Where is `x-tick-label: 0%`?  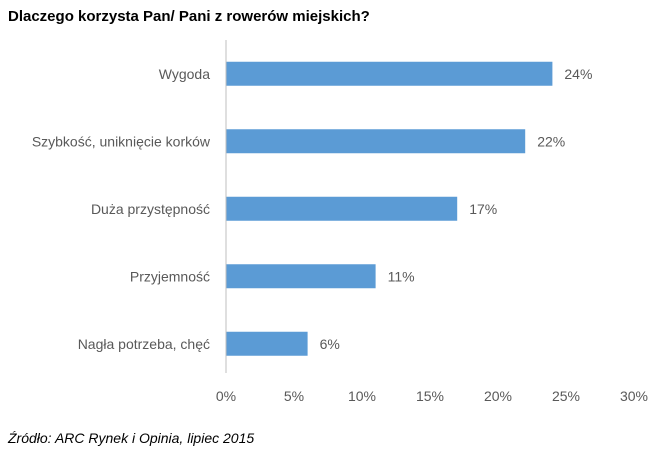 x-tick-label: 0% is located at coordinates (226, 396).